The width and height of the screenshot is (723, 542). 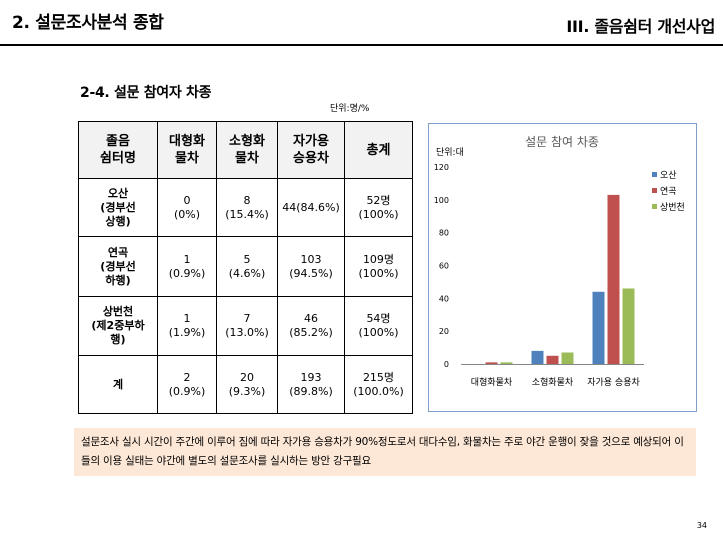 I want to click on y-tick-label: 100, so click(x=441, y=200).